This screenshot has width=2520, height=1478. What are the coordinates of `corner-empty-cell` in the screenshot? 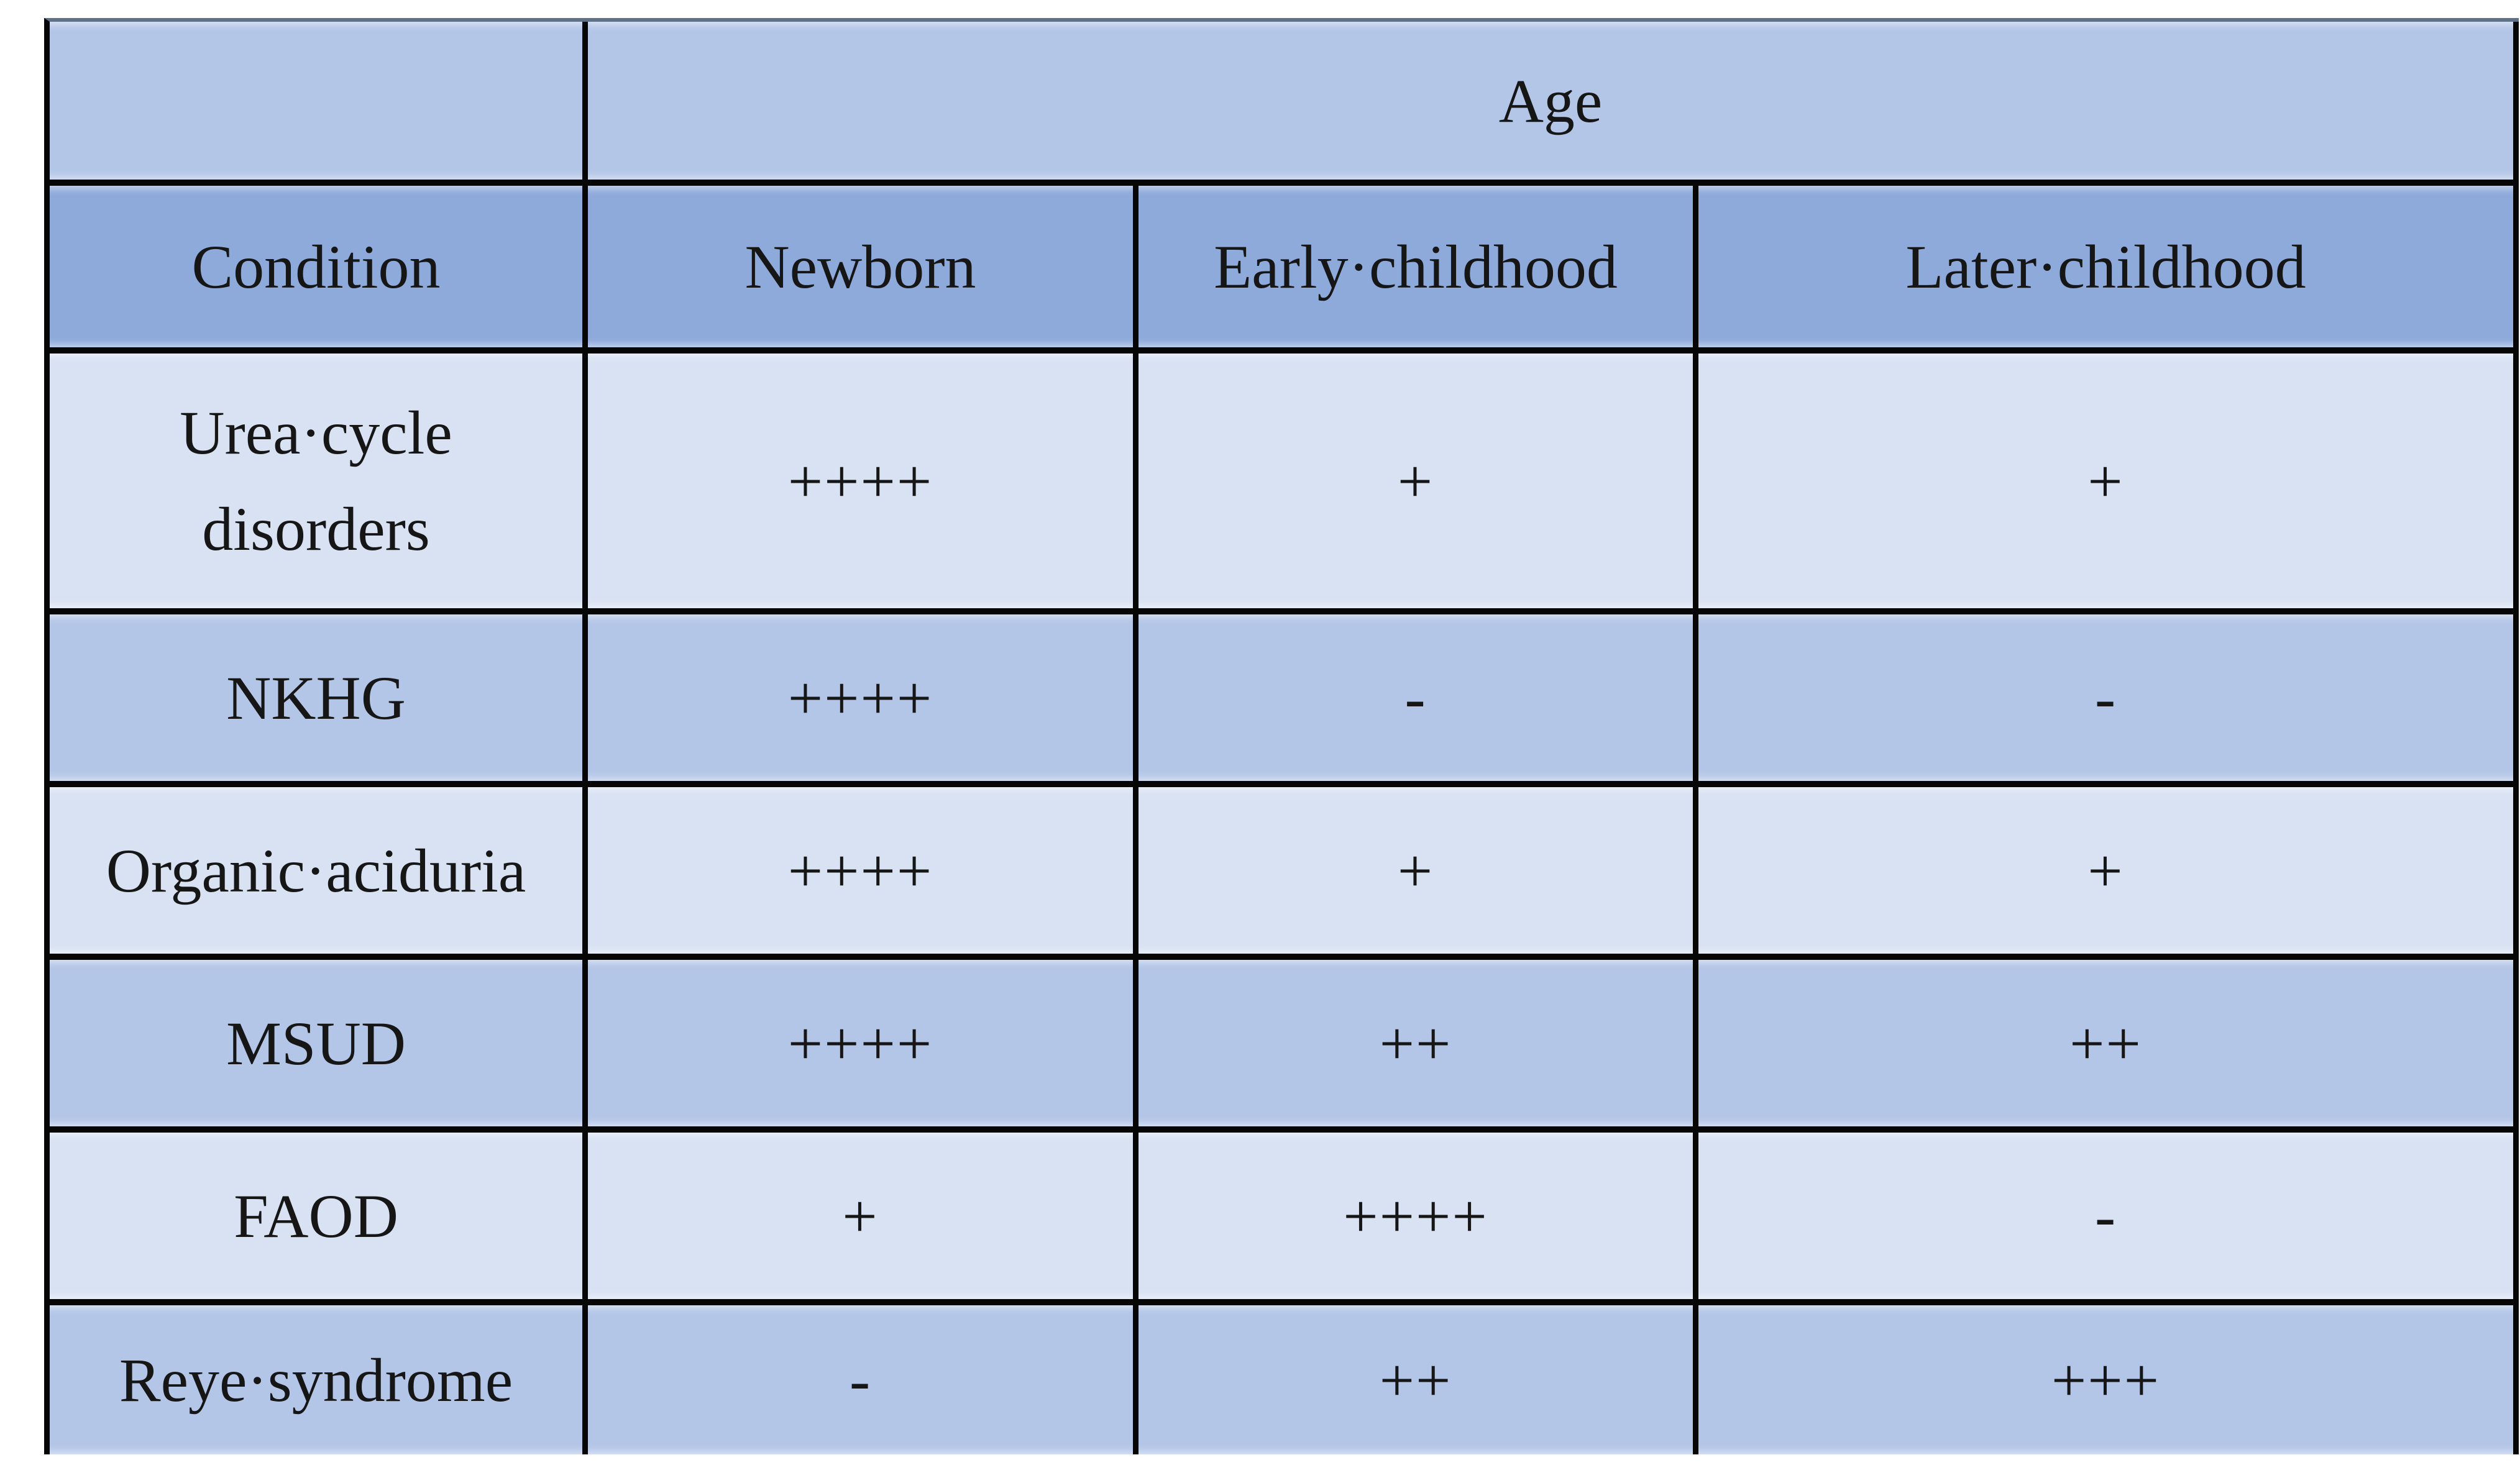 It's located at (319, 104).